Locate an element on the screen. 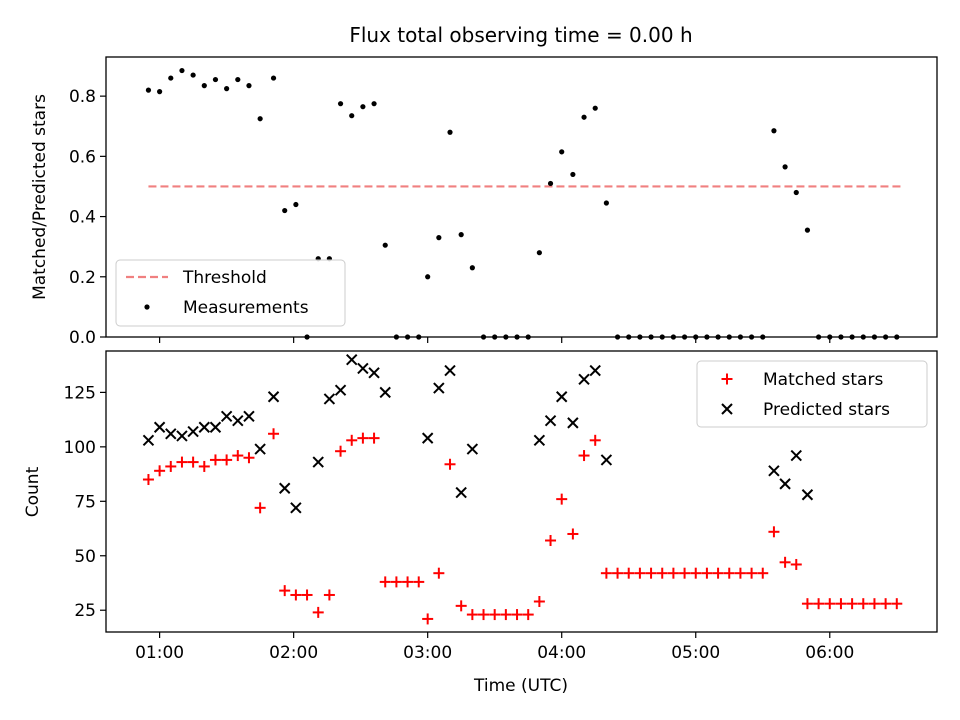  legend-x-marker is located at coordinates (727, 409).